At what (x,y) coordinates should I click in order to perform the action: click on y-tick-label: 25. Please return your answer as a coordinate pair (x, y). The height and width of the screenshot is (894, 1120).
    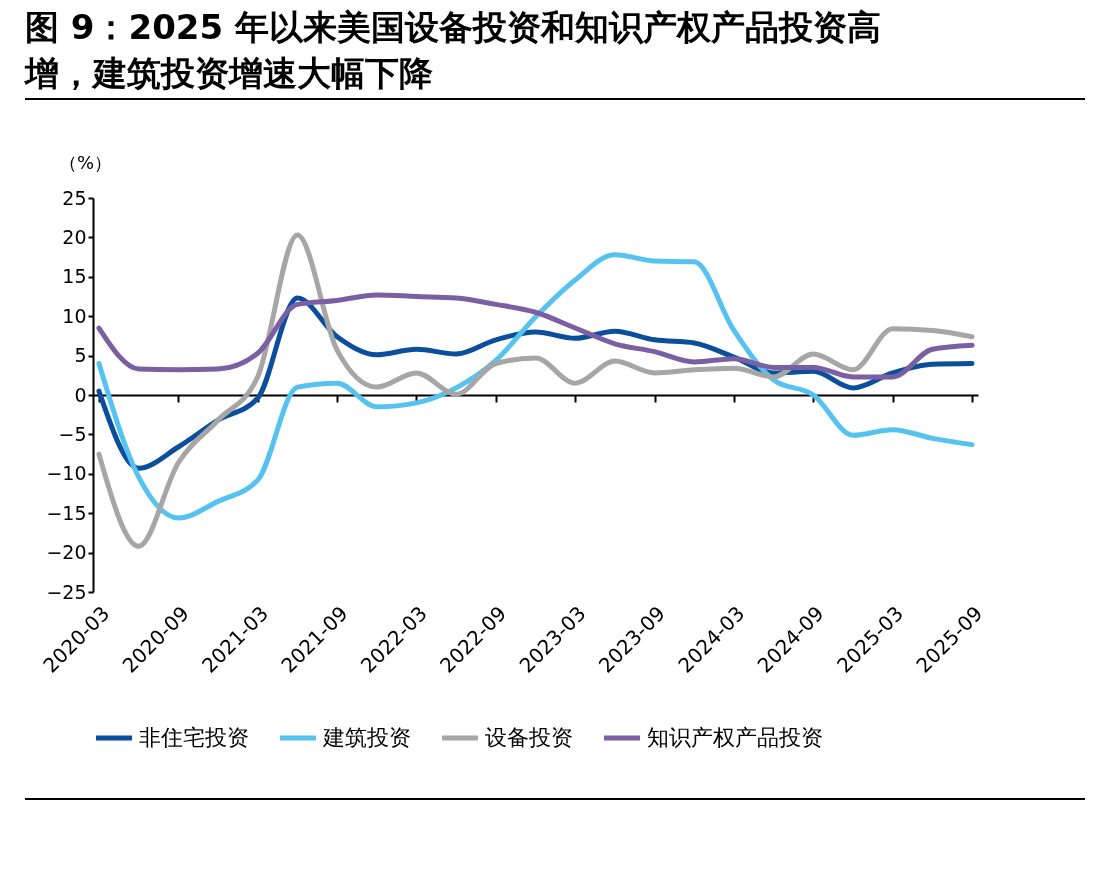
    Looking at the image, I should click on (74, 197).